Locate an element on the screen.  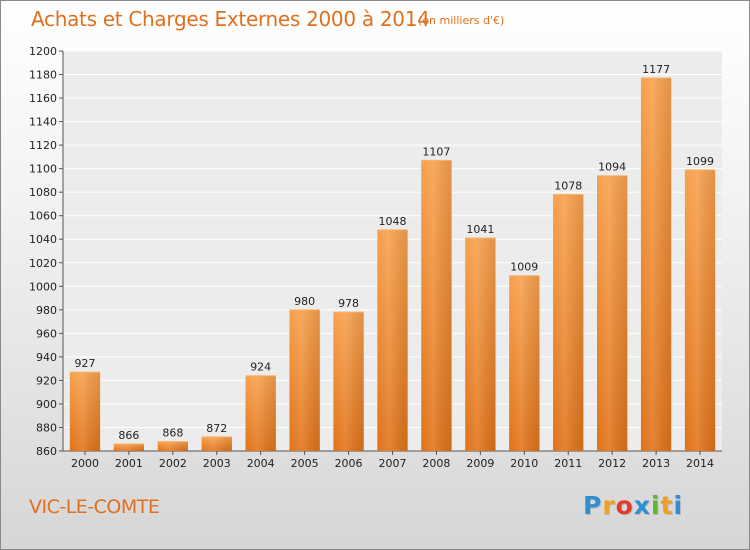
data-label: 866 is located at coordinates (128, 435).